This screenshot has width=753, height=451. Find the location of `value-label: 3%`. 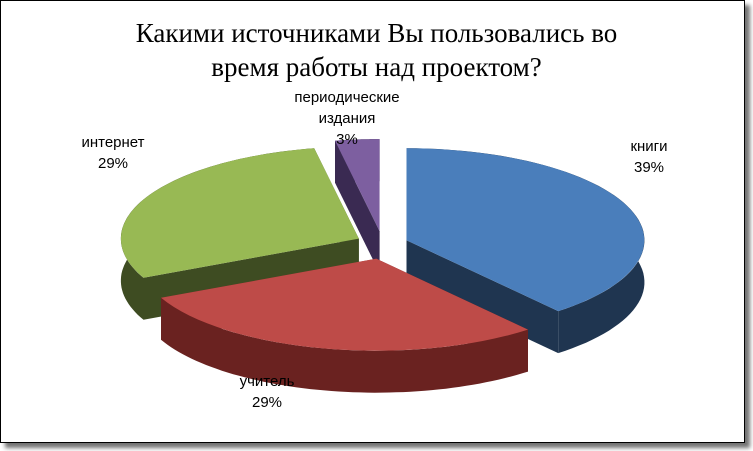

value-label: 3% is located at coordinates (347, 139).